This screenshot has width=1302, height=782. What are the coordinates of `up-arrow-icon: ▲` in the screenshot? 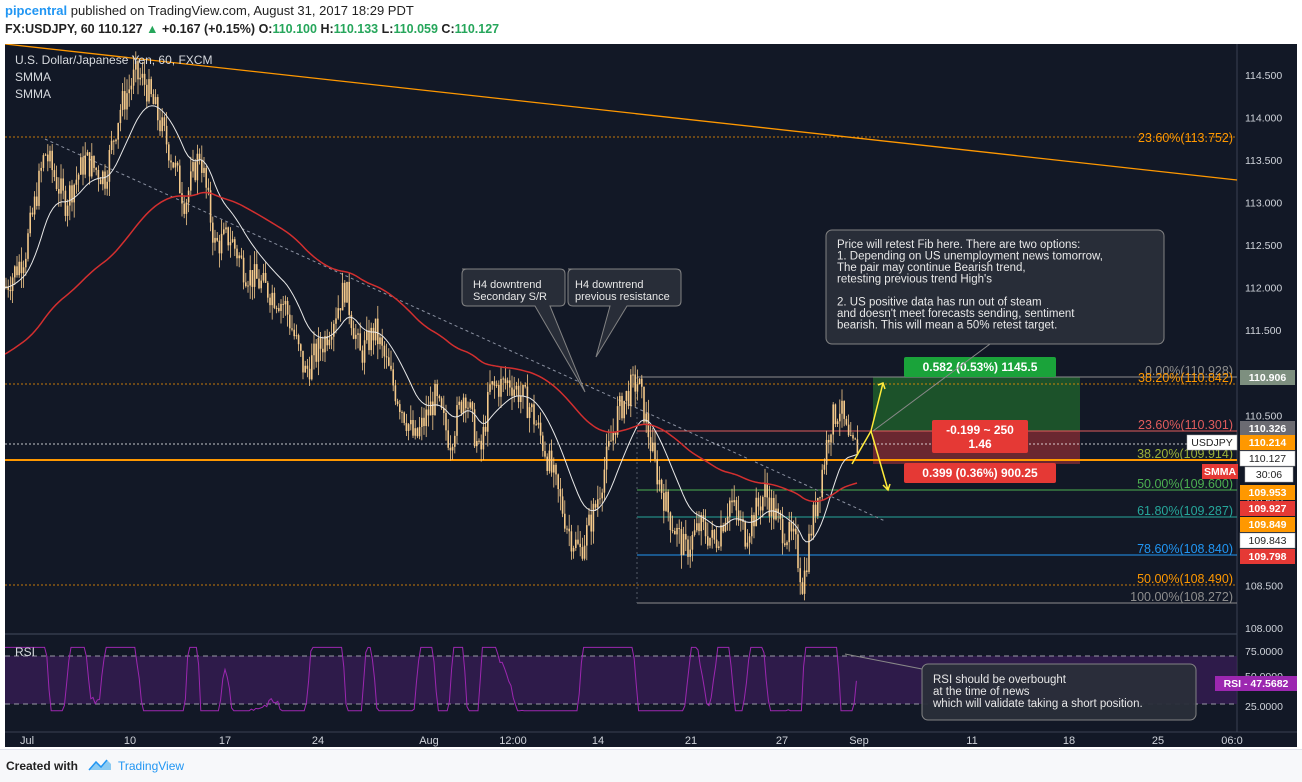 It's located at (152, 29).